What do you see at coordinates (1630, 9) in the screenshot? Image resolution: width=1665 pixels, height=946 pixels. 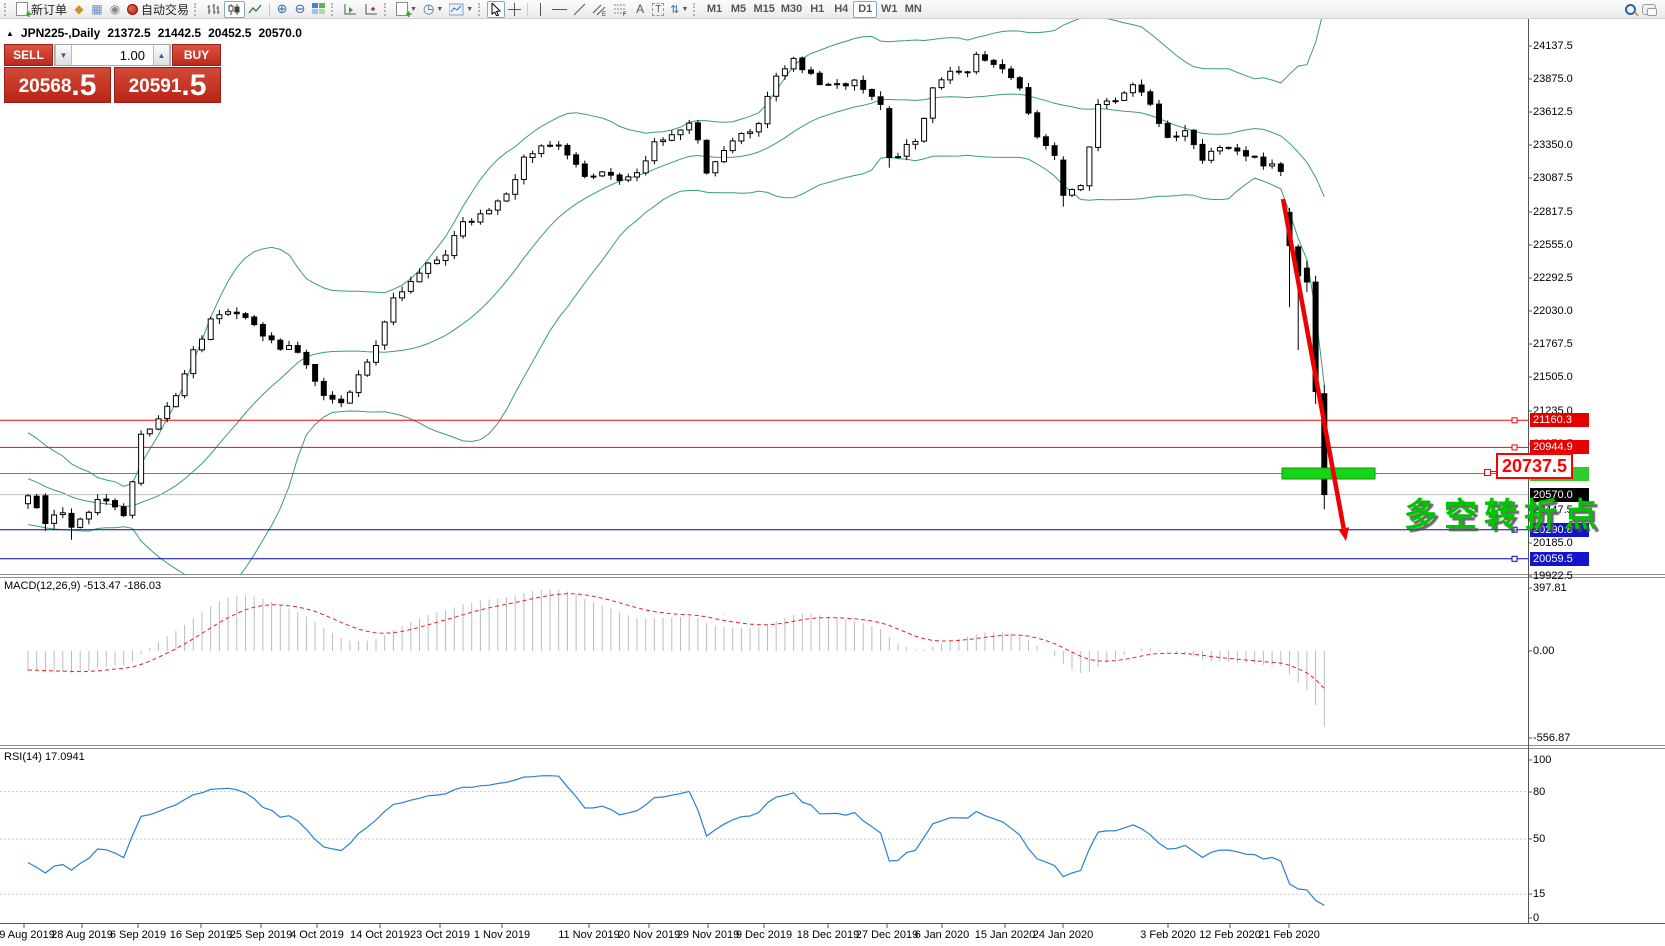 I see `search-button` at bounding box center [1630, 9].